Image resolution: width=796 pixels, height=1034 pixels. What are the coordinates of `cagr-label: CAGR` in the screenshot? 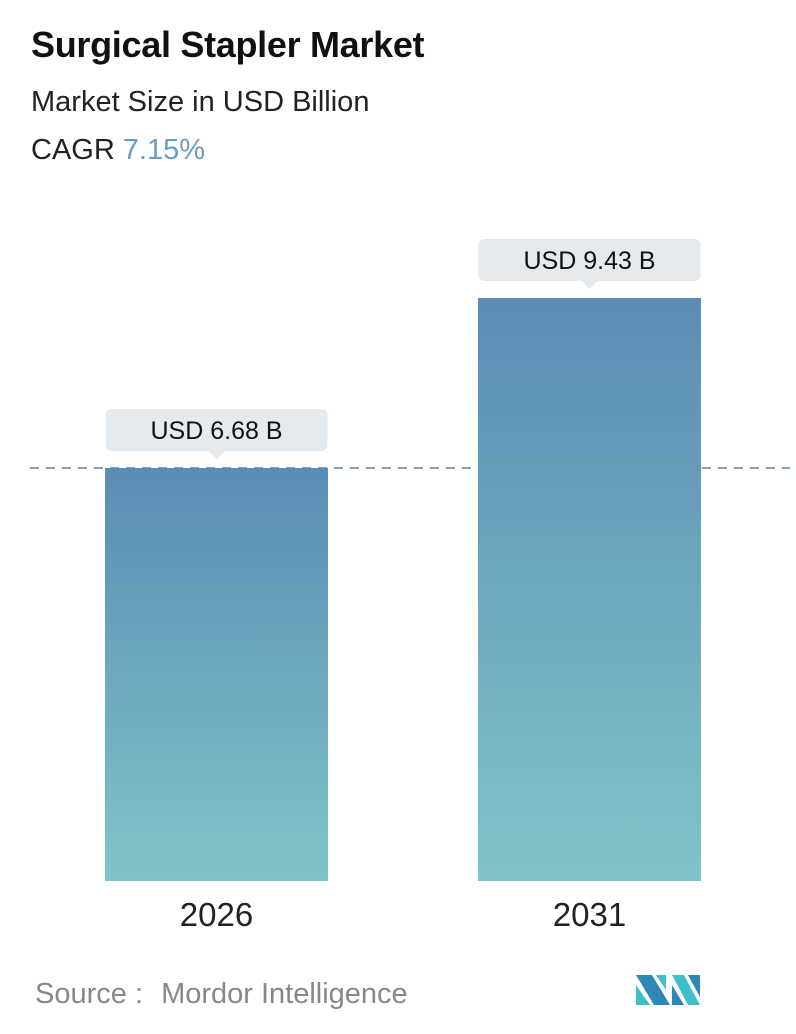 It's located at (73, 150).